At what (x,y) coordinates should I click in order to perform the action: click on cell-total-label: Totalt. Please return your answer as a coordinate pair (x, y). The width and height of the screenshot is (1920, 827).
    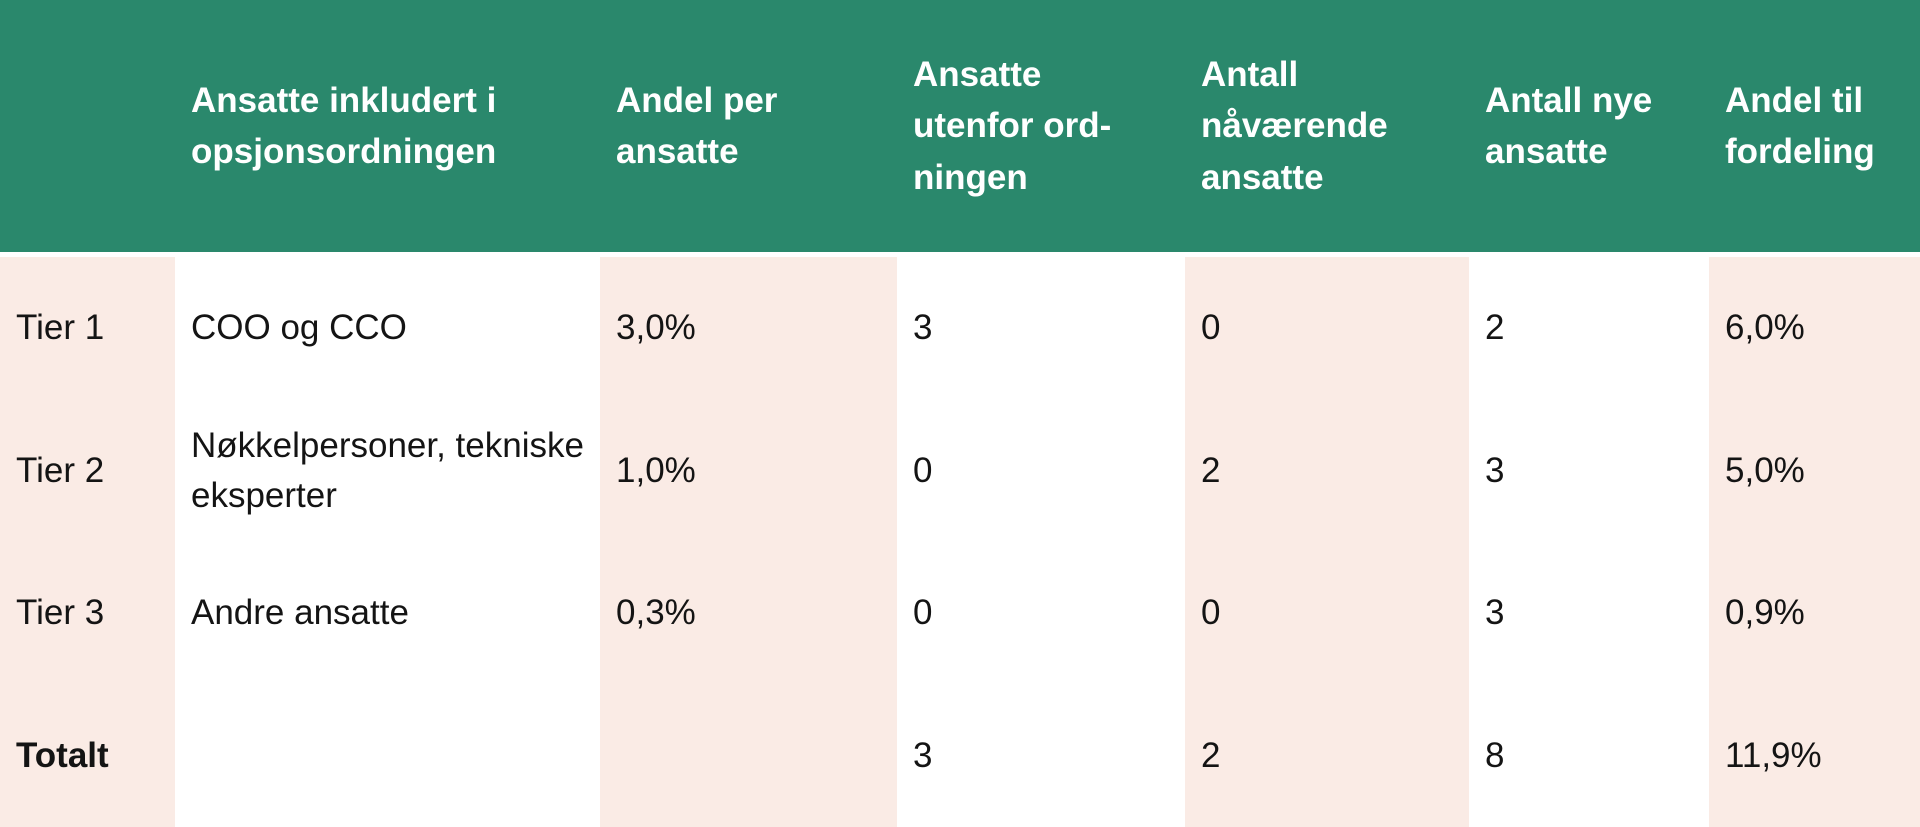
    Looking at the image, I should click on (62, 755).